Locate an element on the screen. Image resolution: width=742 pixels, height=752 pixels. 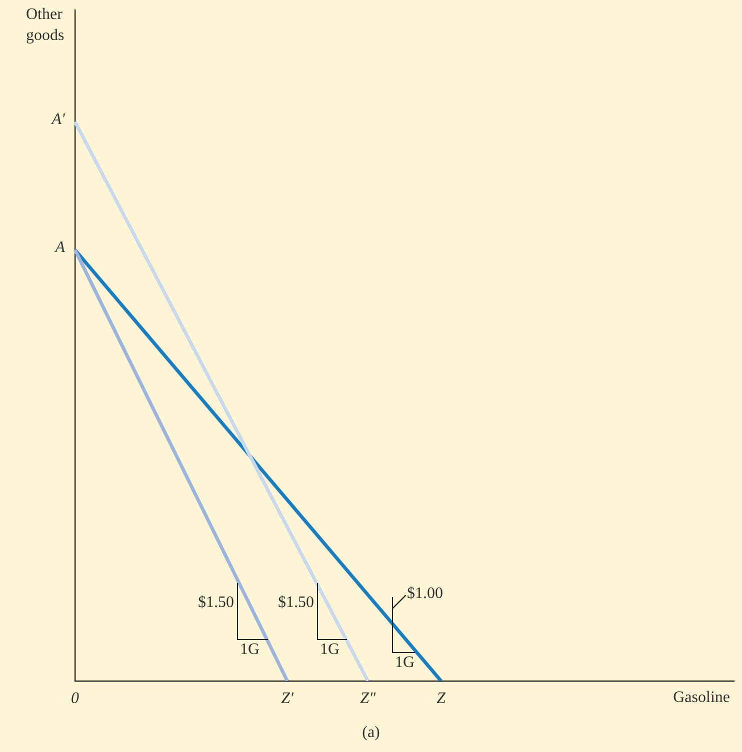
annotation: A is located at coordinates (60, 247).